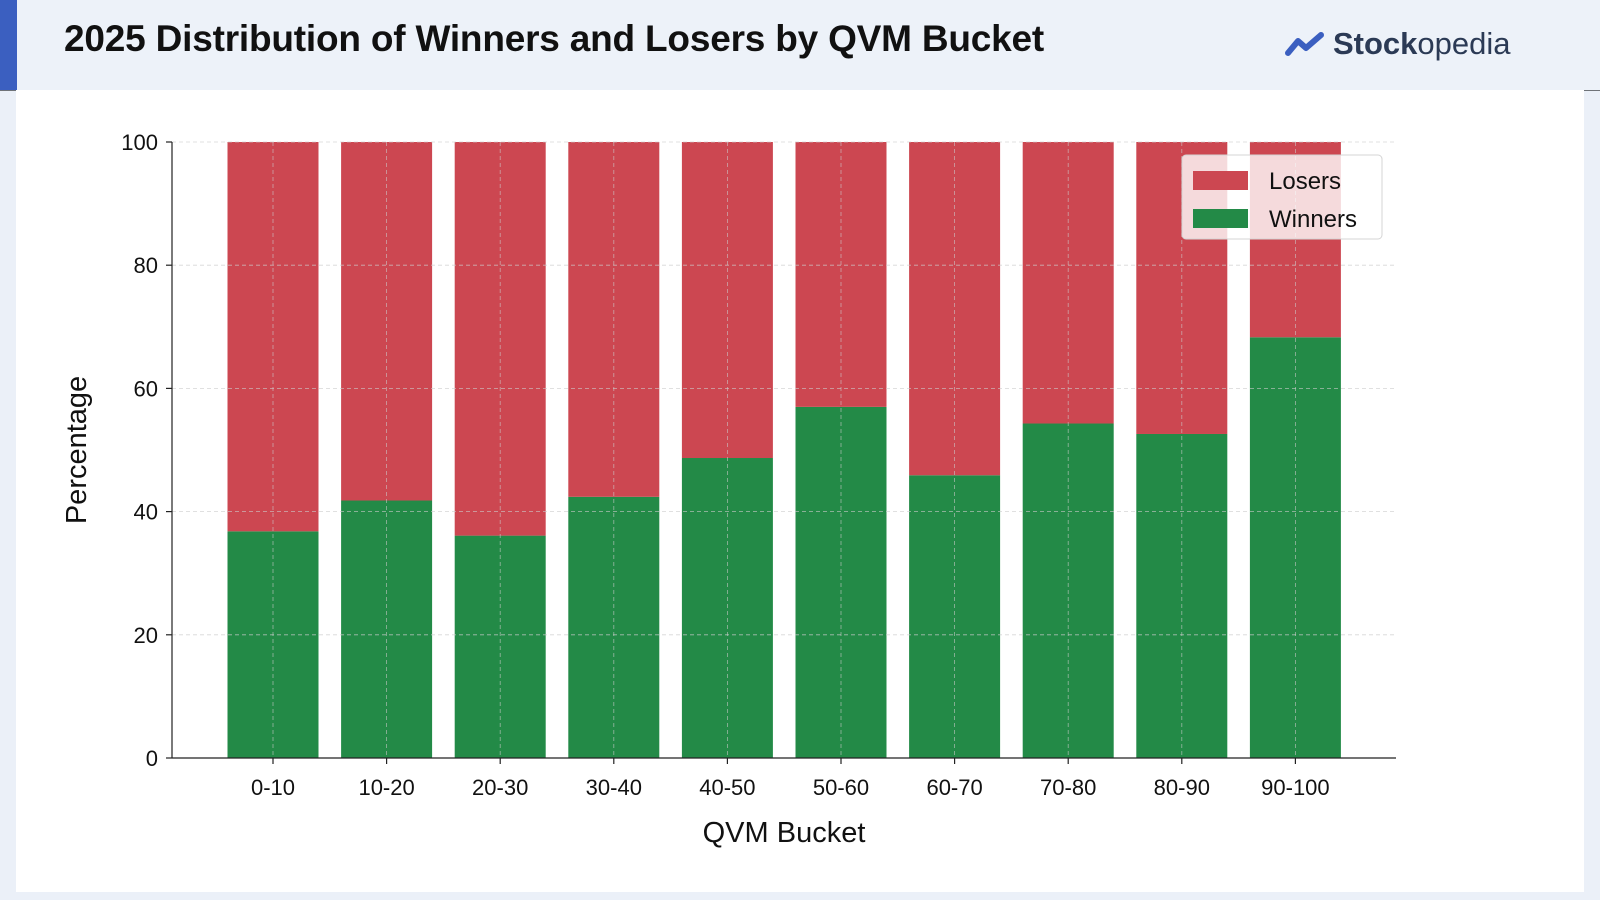 The image size is (1600, 900). Describe the element at coordinates (727, 787) in the screenshot. I see `x-tick-label-40-50: 40-50` at that location.